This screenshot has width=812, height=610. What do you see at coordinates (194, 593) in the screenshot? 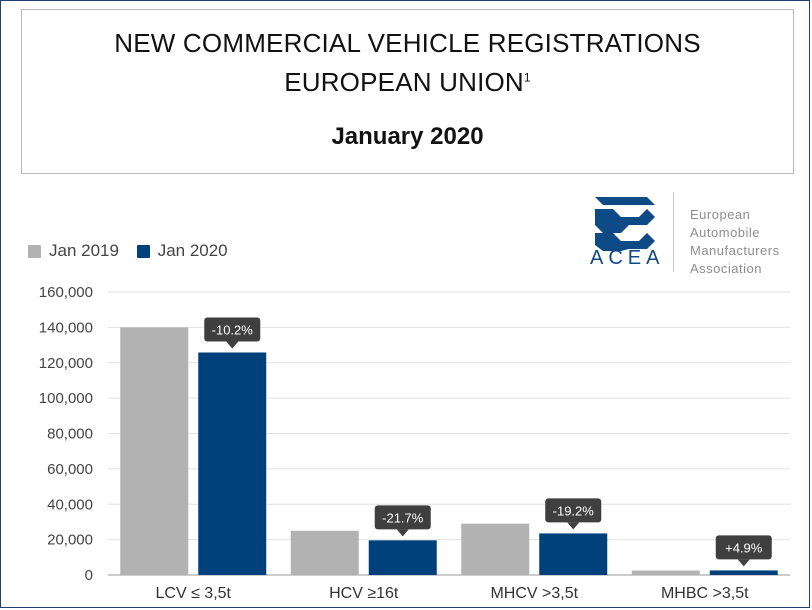
I see `x-tick-label: LCV ≤ 3,5t` at bounding box center [194, 593].